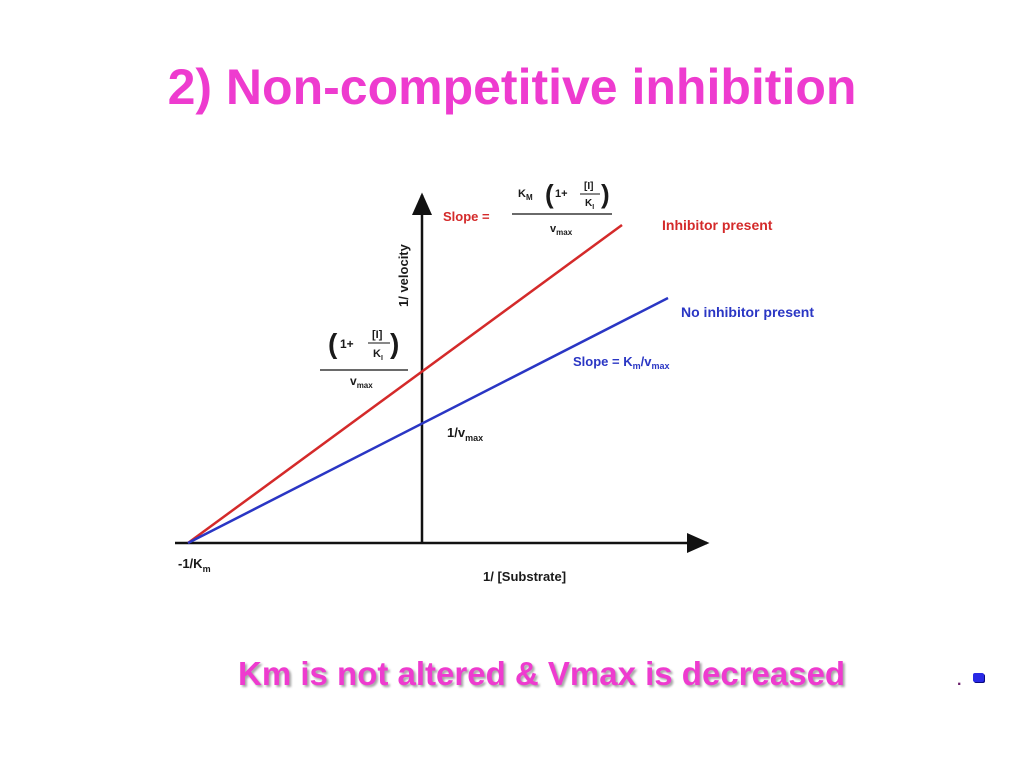  Describe the element at coordinates (542, 673) in the screenshot. I see `conclusion-caption: Km is not altered & Vmax is decreased` at that location.